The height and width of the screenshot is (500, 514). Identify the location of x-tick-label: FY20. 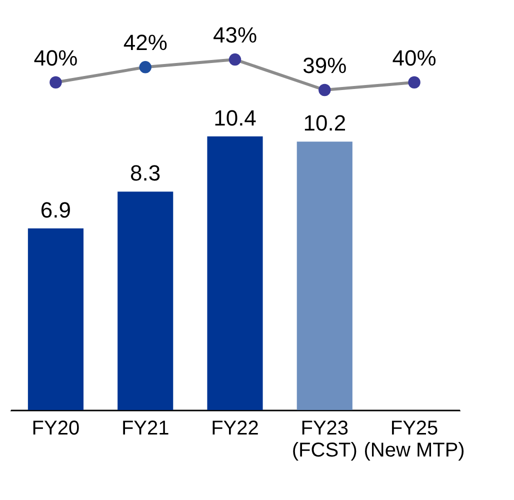
(56, 429).